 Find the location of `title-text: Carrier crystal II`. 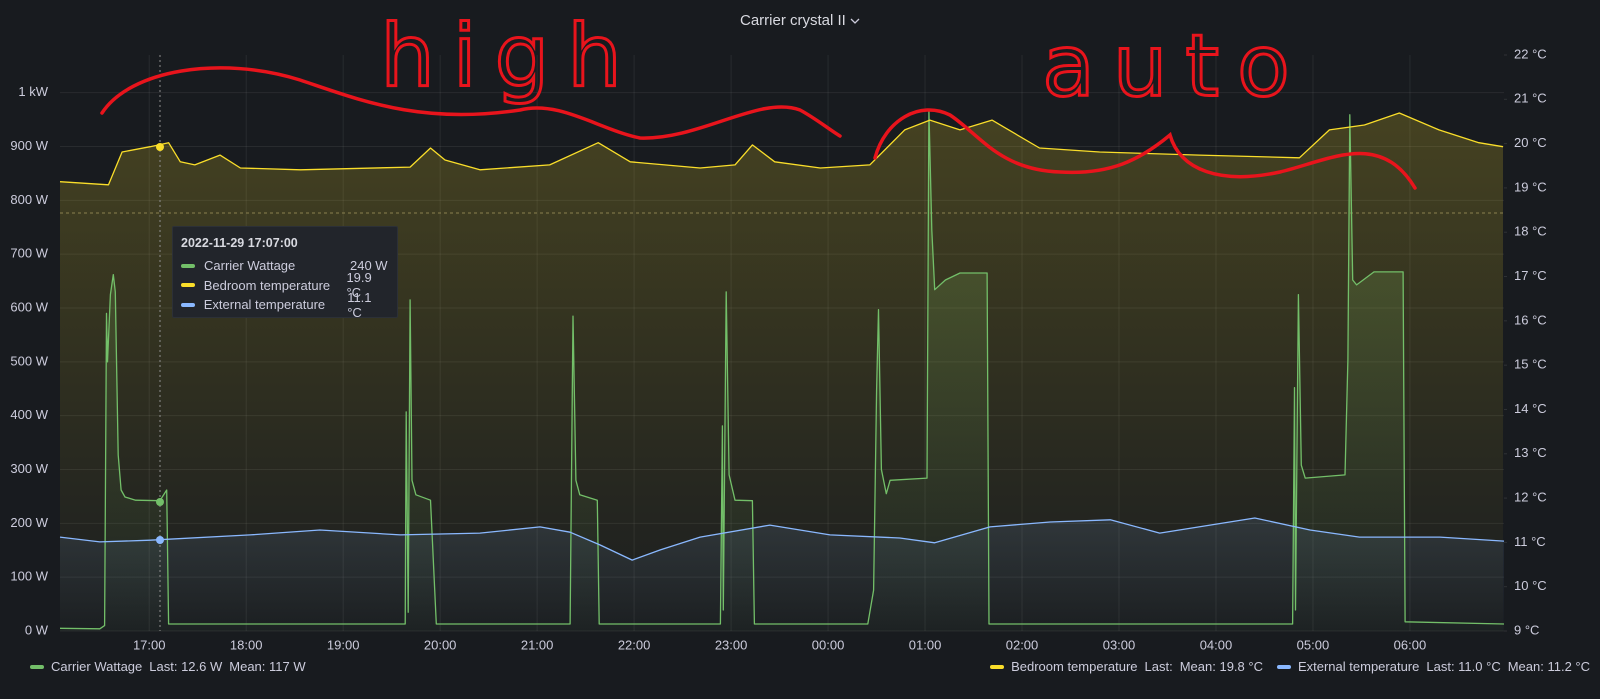

title-text: Carrier crystal II is located at coordinates (792, 20).